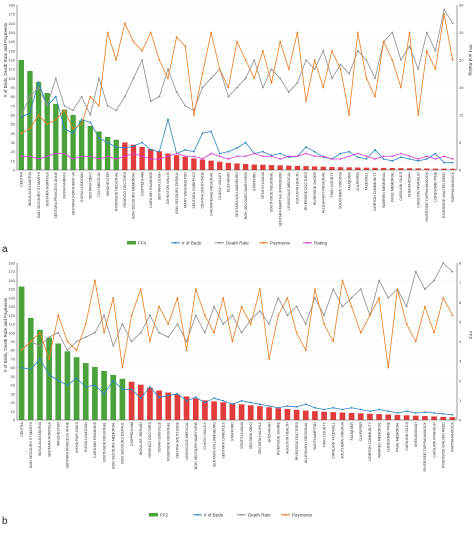 The width and height of the screenshot is (474, 544). What do you see at coordinates (375, 190) in the screenshot?
I see `category-label: NORTON COMMUNITY` at bounding box center [375, 190].